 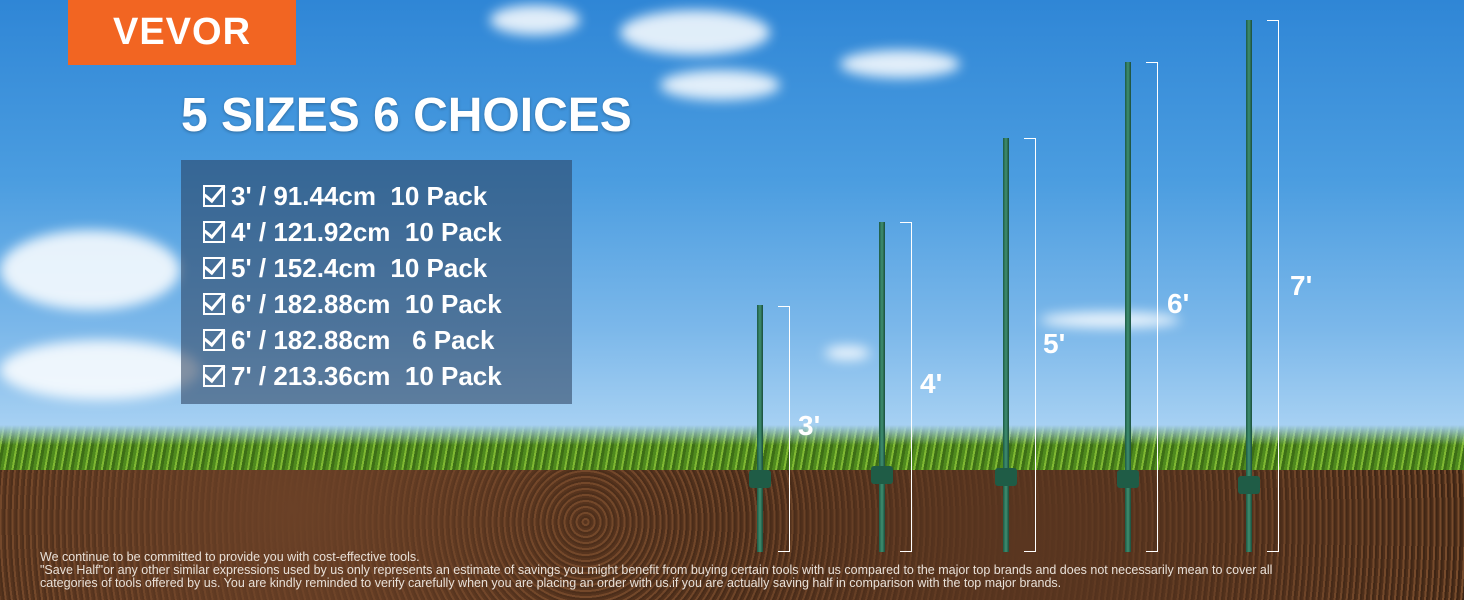 What do you see at coordinates (406, 115) in the screenshot?
I see `headline: 5 SIZES 6 CHOICES` at bounding box center [406, 115].